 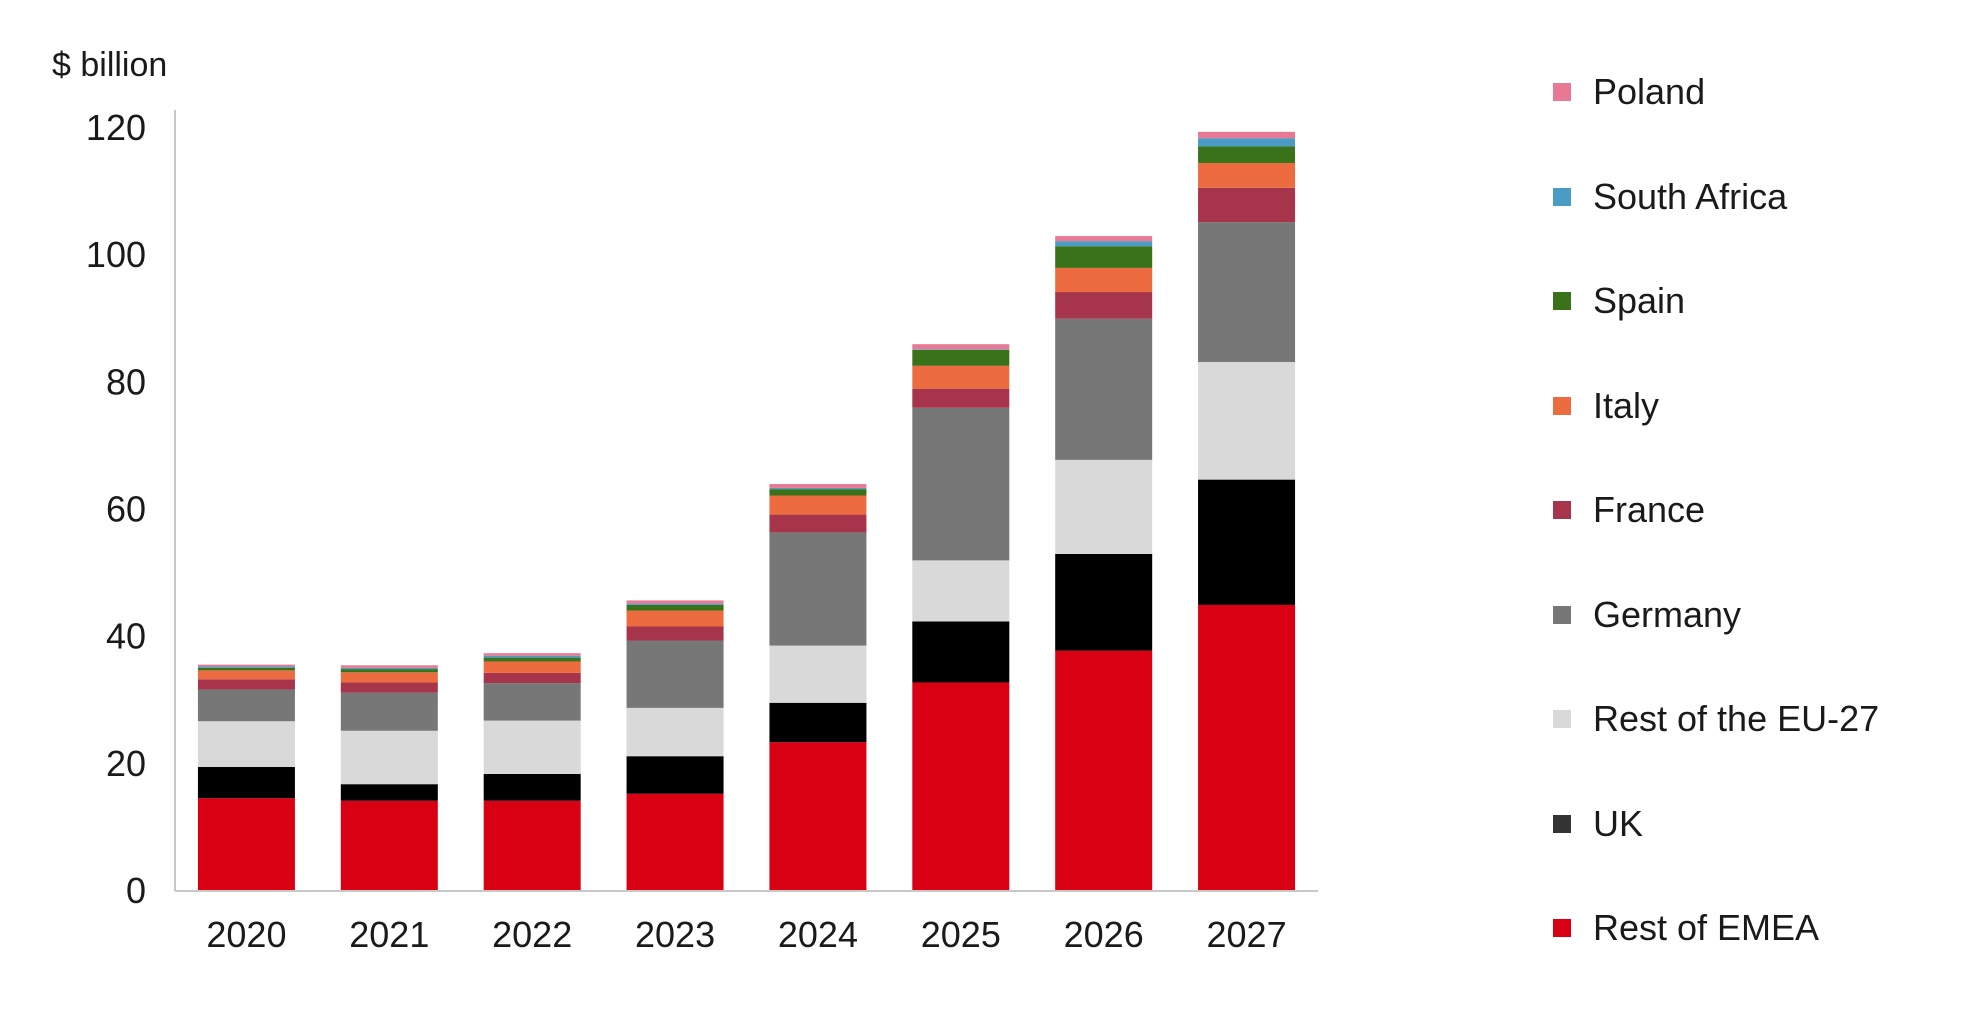 I want to click on bar-stack-2026, so click(x=1104, y=563).